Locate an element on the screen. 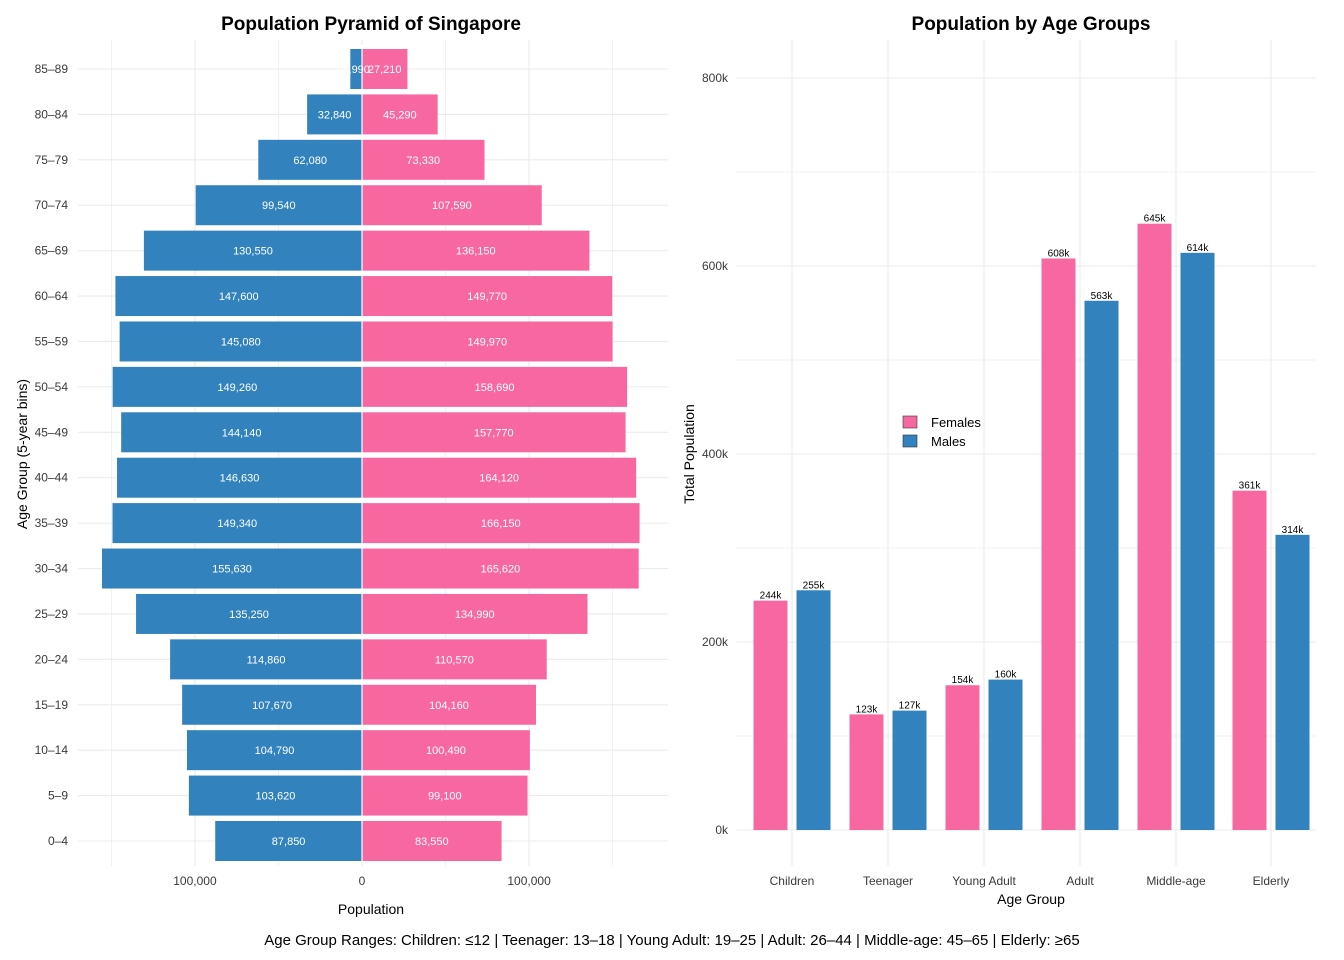  pyramid-female-value-label: 27,210 is located at coordinates (385, 70).